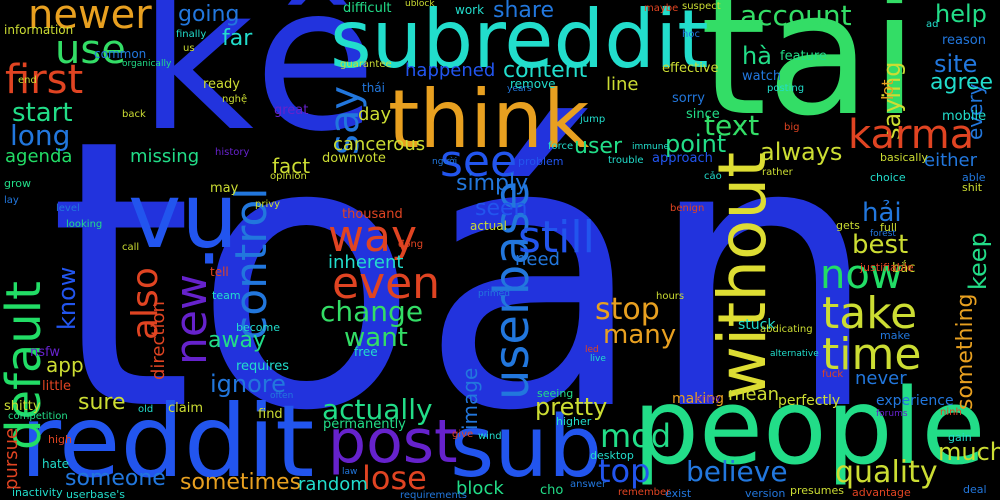 The image size is (1000, 500). Describe the element at coordinates (881, 378) in the screenshot. I see `word-never: never` at that location.